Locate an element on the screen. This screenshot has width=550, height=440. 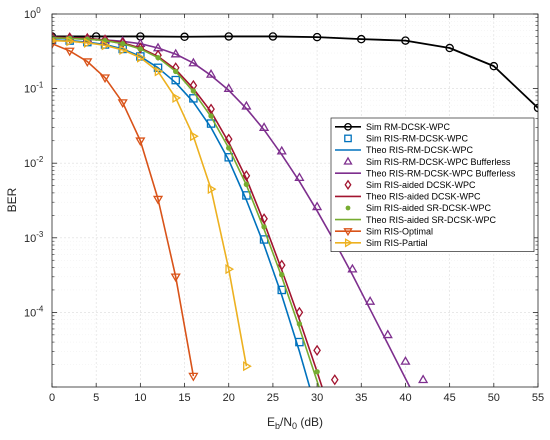
y-tick-exp: -2 is located at coordinates (40, 159).